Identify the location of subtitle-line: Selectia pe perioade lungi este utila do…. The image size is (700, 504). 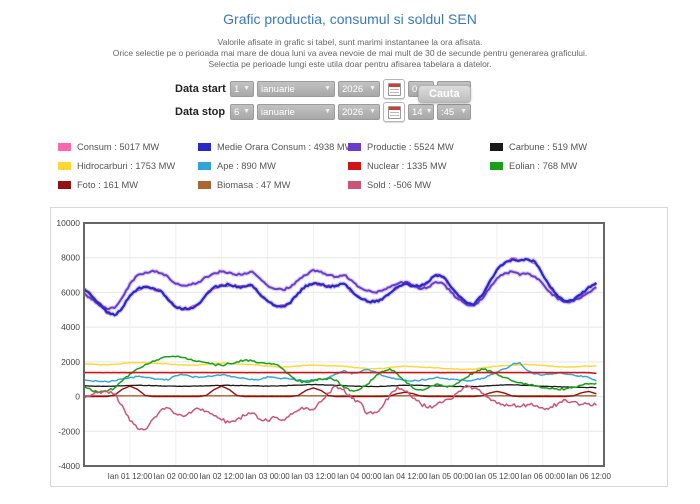
(350, 64).